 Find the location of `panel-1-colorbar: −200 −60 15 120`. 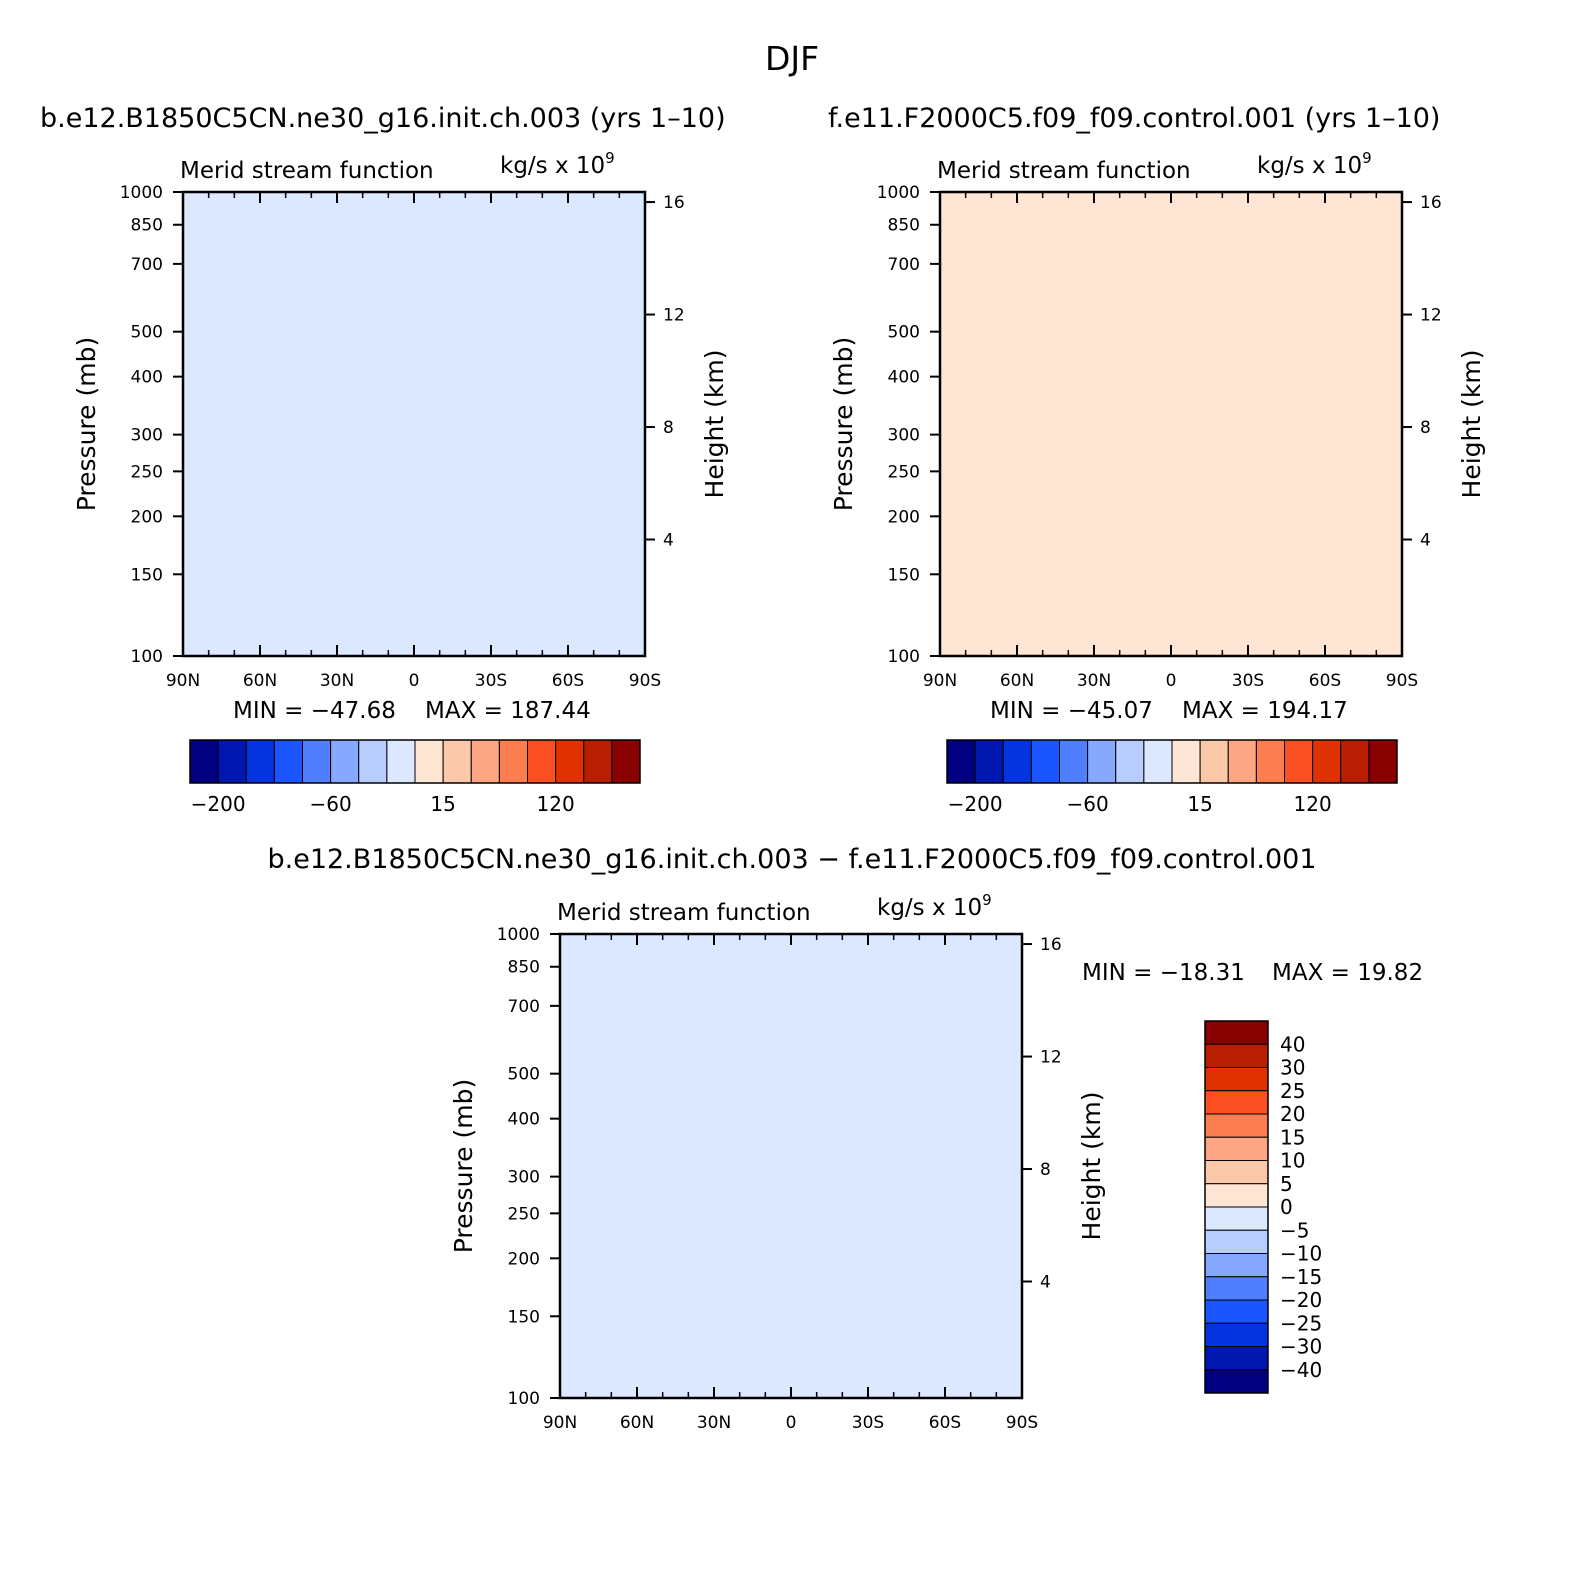

panel-1-colorbar: −200 −60 15 120 is located at coordinates (415, 777).